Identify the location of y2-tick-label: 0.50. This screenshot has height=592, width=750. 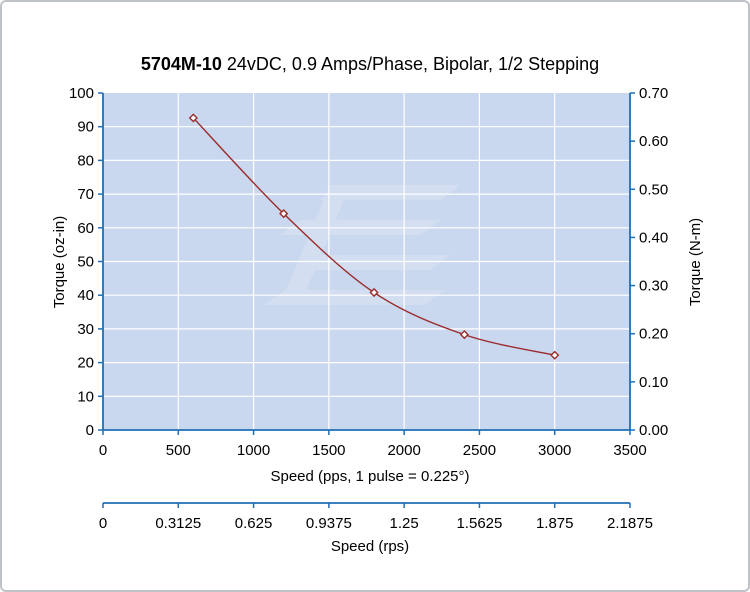
(653, 189).